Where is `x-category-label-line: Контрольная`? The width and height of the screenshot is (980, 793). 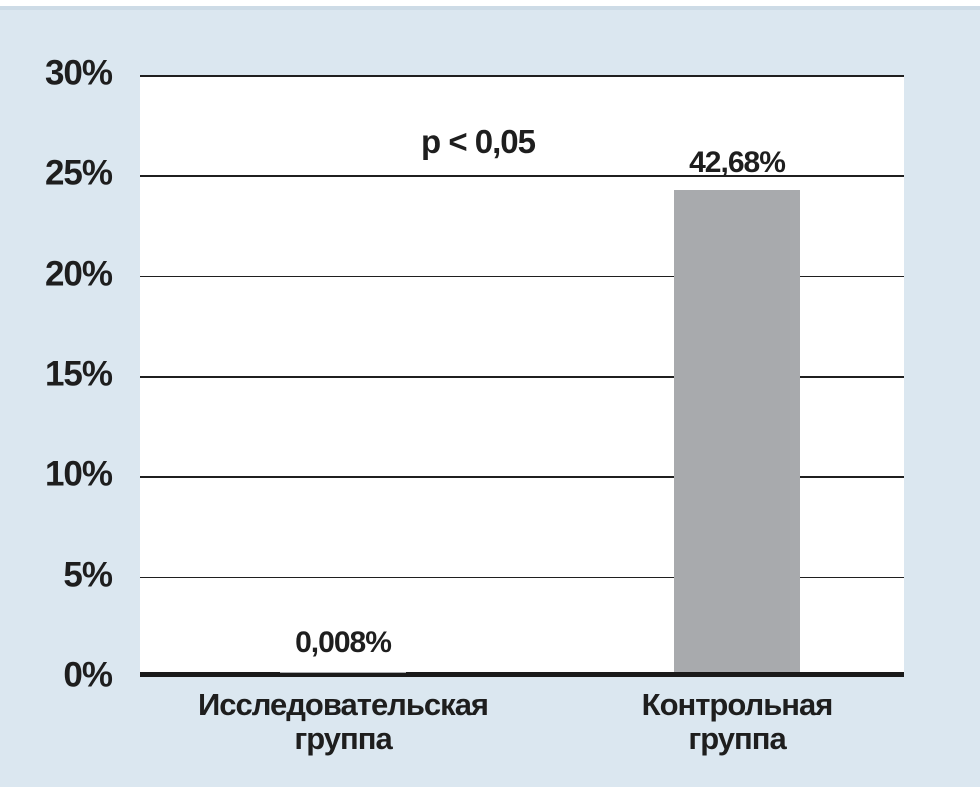 x-category-label-line: Контрольная is located at coordinates (737, 704).